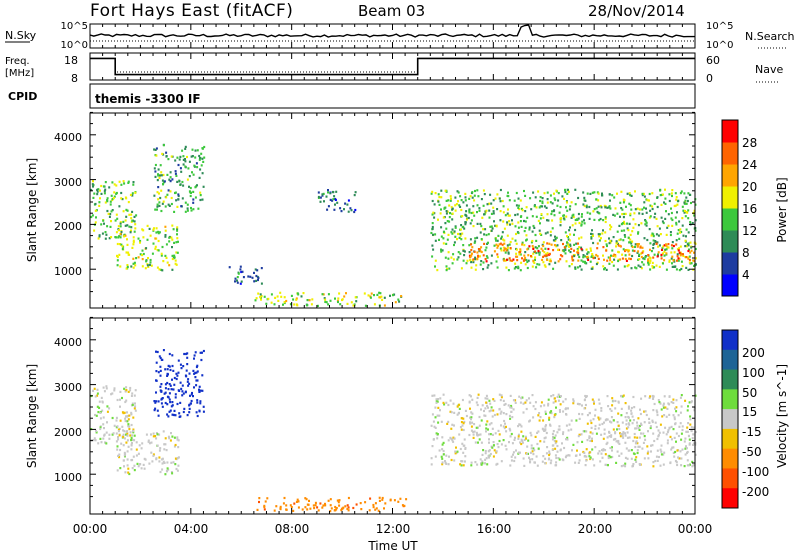 The height and width of the screenshot is (554, 800). I want to click on velocity-colorbar-frame, so click(730, 419).